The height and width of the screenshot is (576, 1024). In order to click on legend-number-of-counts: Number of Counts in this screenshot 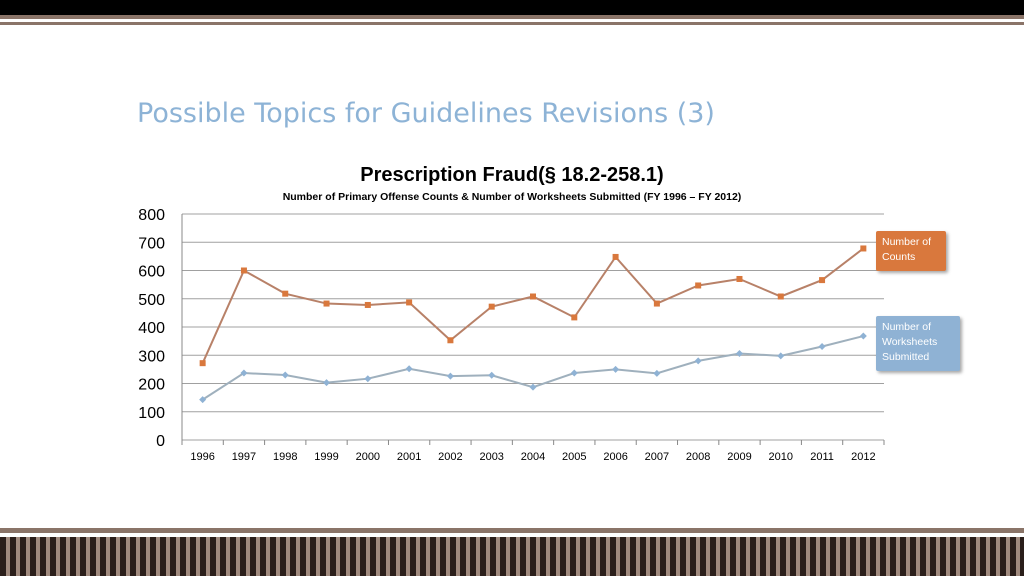, I will do `click(911, 251)`.